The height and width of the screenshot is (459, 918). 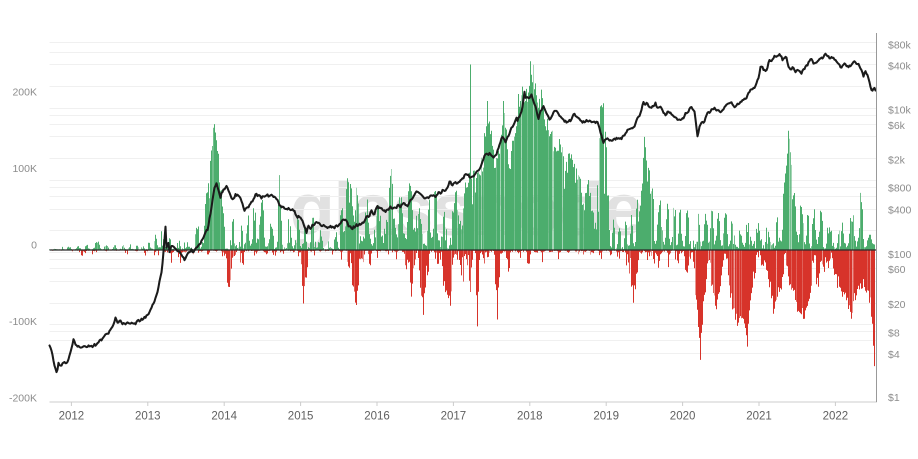 What do you see at coordinates (683, 417) in the screenshot?
I see `svg-text: 2020` at bounding box center [683, 417].